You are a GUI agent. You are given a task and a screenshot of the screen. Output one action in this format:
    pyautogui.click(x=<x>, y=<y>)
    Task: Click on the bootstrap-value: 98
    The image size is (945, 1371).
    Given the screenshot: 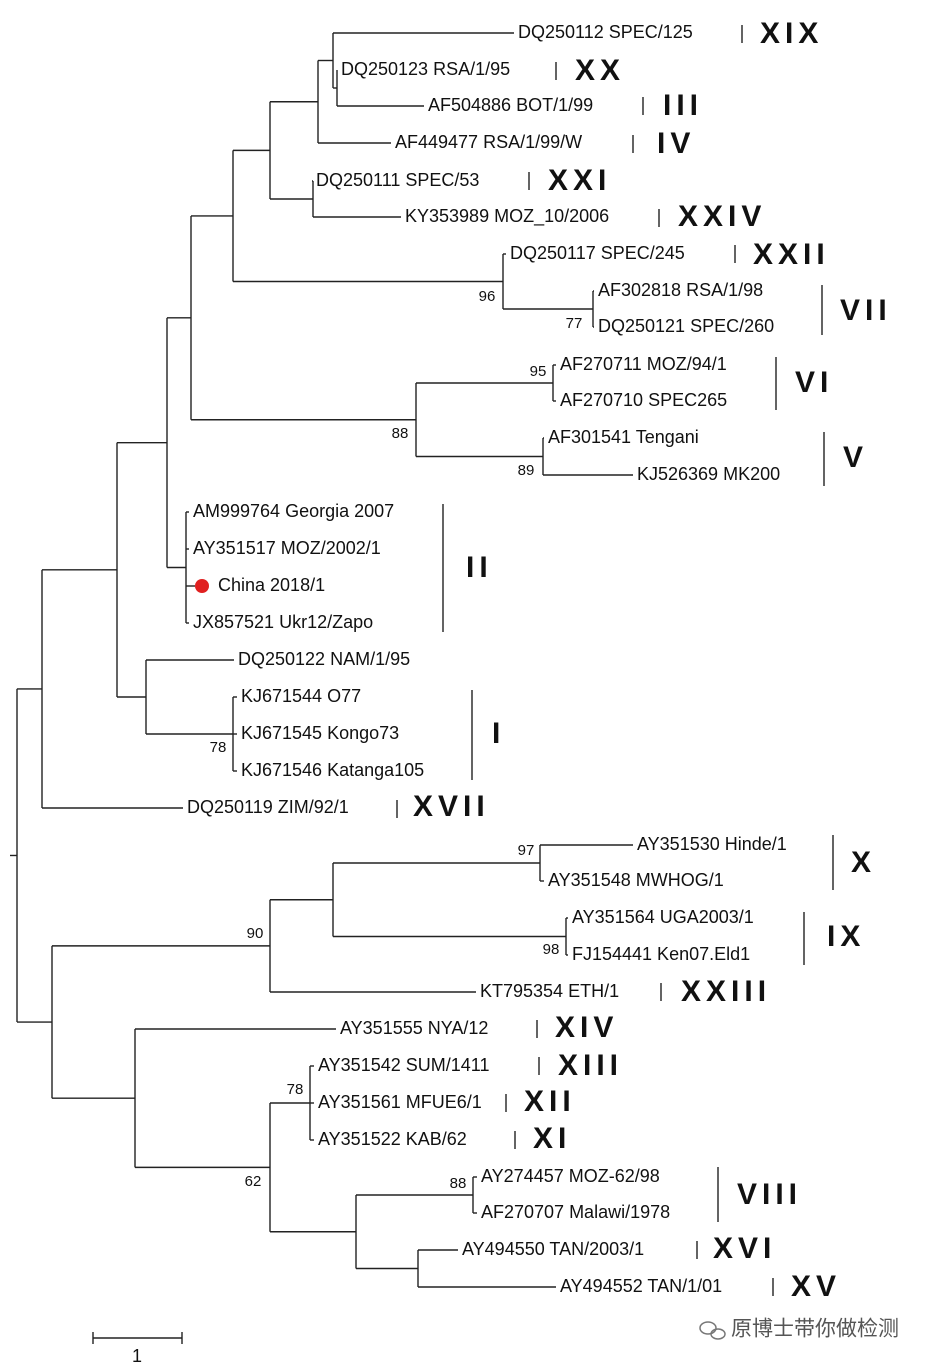 What is the action you would take?
    pyautogui.click(x=551, y=949)
    